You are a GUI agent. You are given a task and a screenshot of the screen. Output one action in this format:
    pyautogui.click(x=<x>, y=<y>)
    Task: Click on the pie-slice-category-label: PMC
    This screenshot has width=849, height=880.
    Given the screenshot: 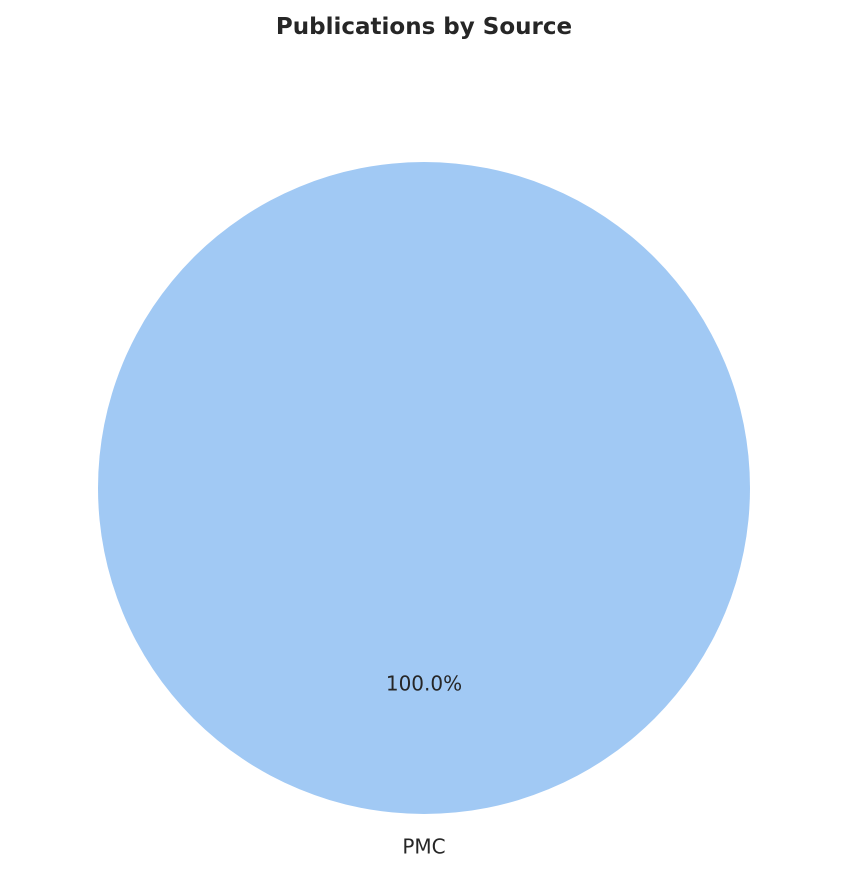 What is the action you would take?
    pyautogui.click(x=423, y=847)
    